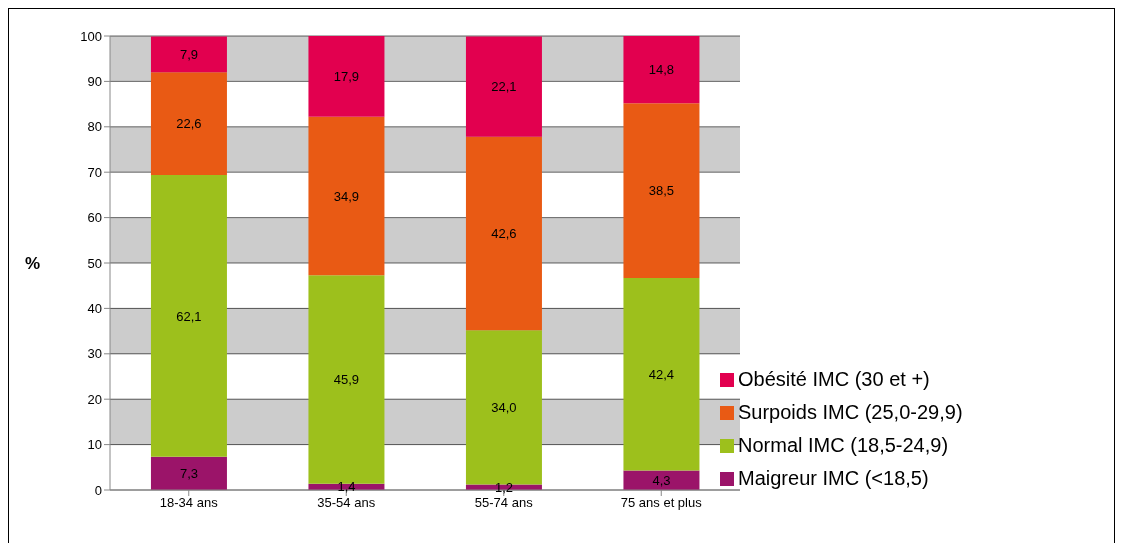 The width and height of the screenshot is (1127, 543). Describe the element at coordinates (94, 354) in the screenshot. I see `y-tick-label: 30` at that location.